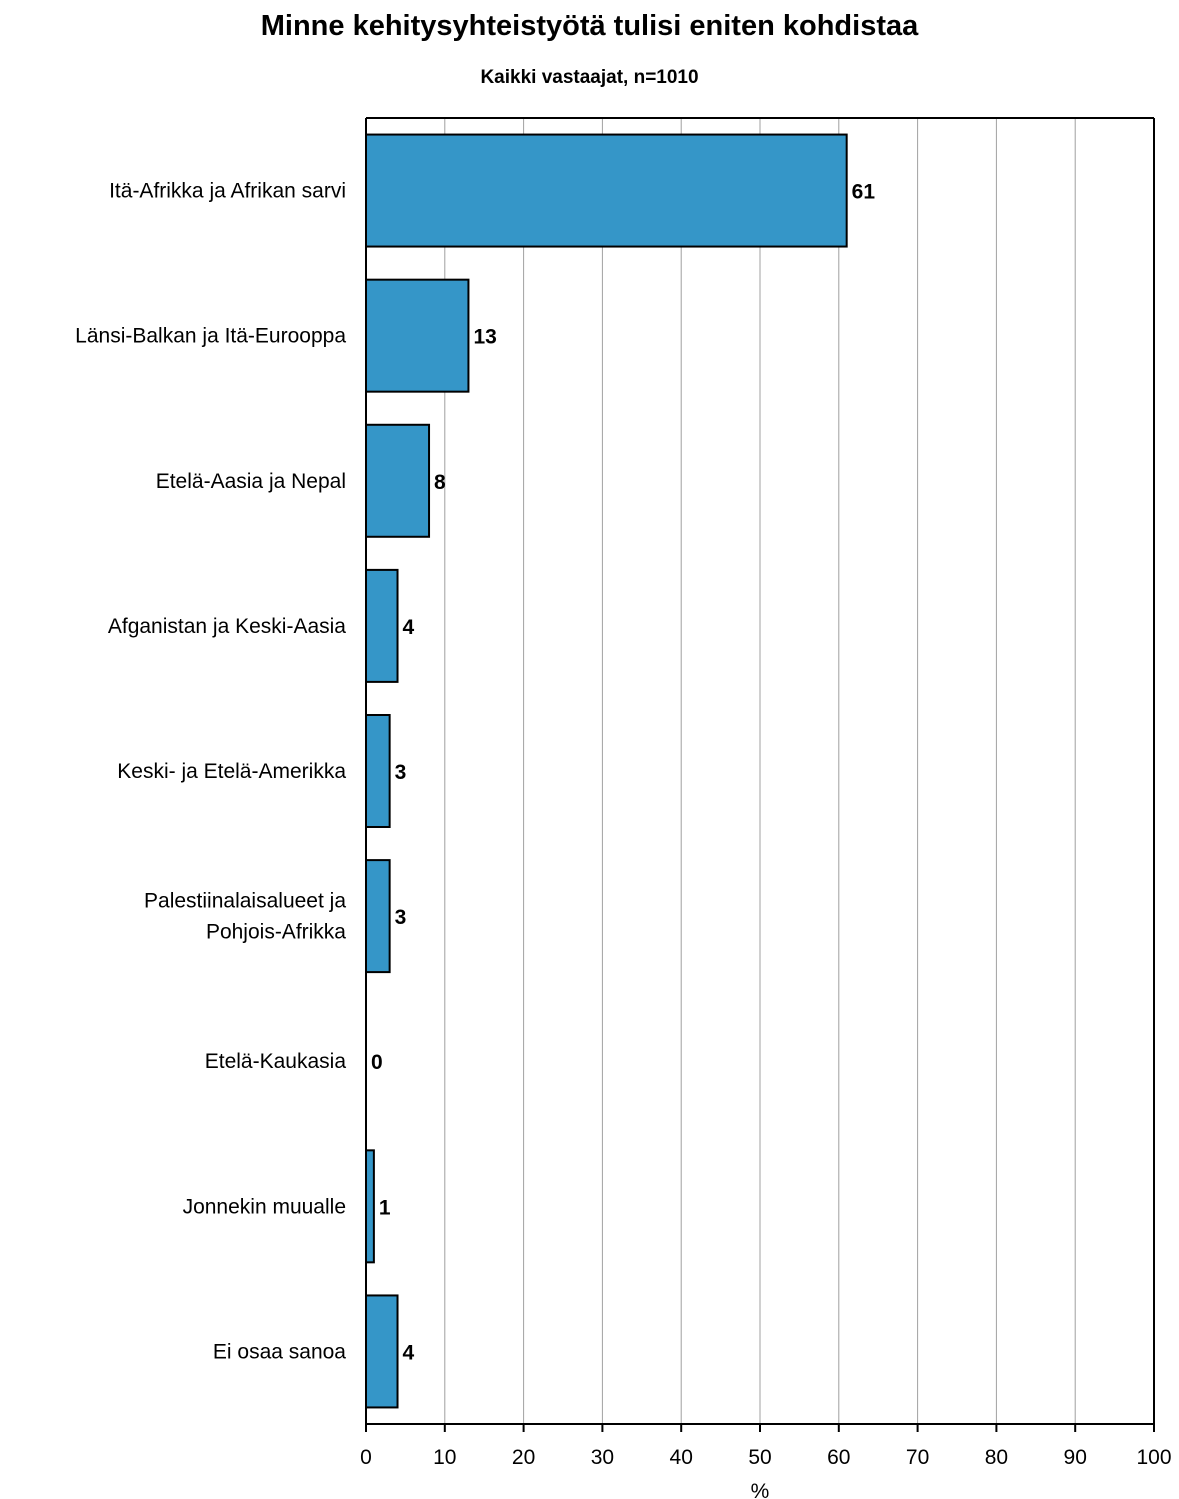 This screenshot has width=1179, height=1499. Describe the element at coordinates (864, 192) in the screenshot. I see `value-label-0: 61` at that location.